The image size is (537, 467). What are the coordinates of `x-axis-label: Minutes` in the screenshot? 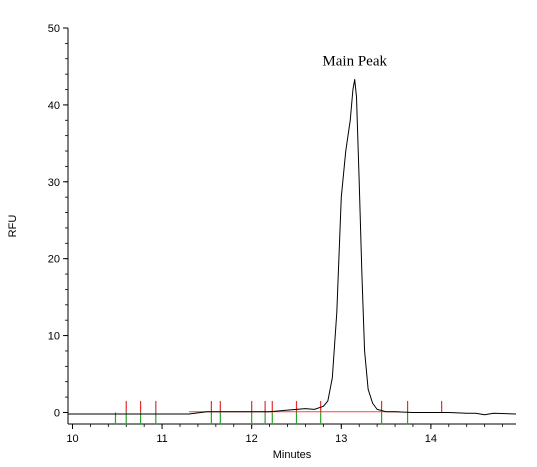 It's located at (292, 455).